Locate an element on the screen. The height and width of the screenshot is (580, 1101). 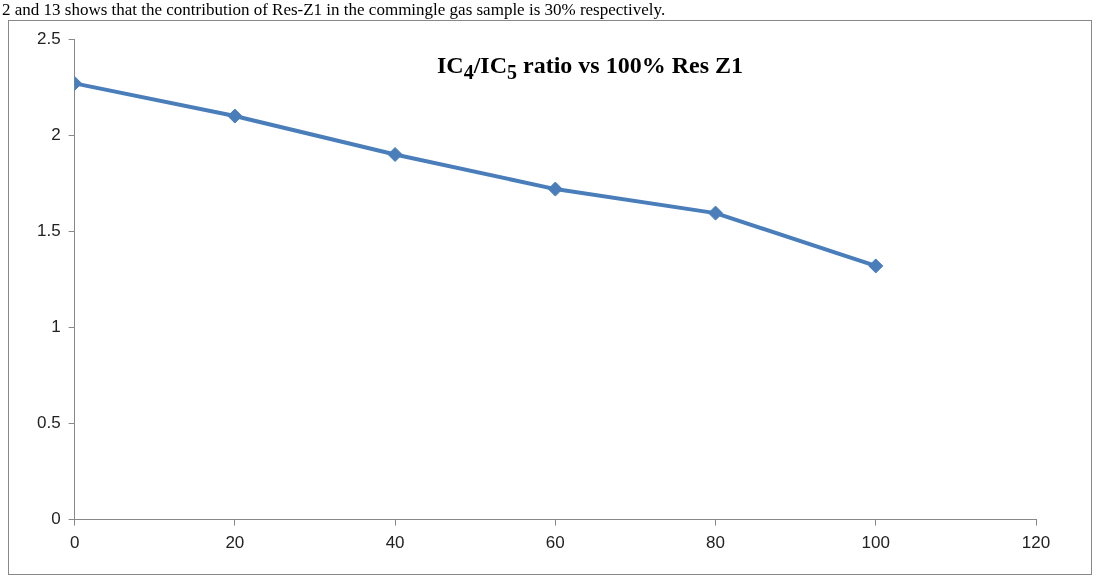
x-tick-label: 100 is located at coordinates (875, 543).